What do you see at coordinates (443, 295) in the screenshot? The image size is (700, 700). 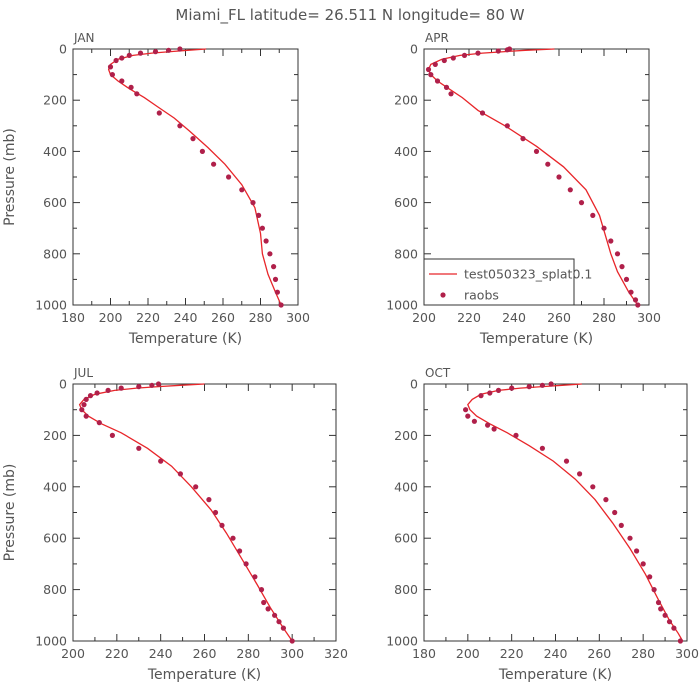 I see `legend-marker-swatch` at bounding box center [443, 295].